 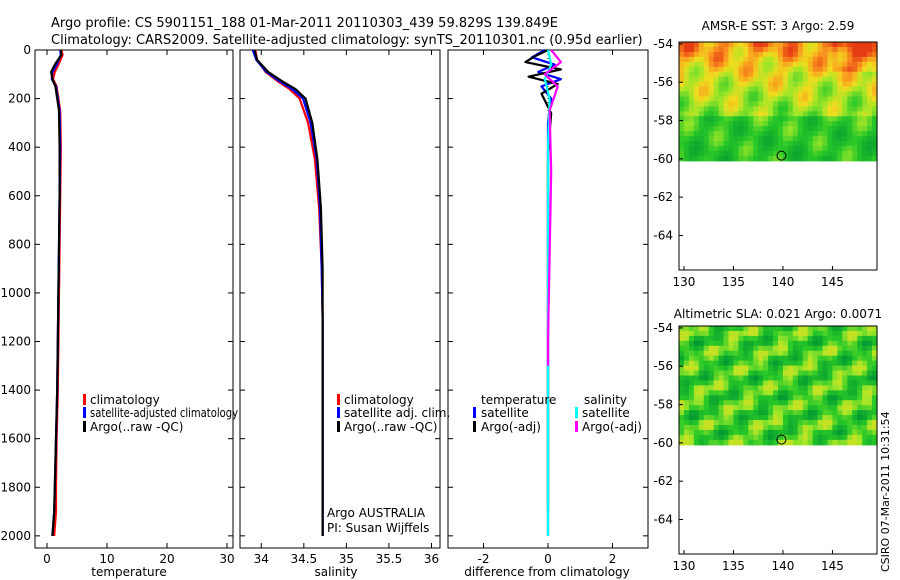 I want to click on sla-map-title: Altimetric SLA: 0.021 Argo: 0.0071, so click(x=778, y=314).